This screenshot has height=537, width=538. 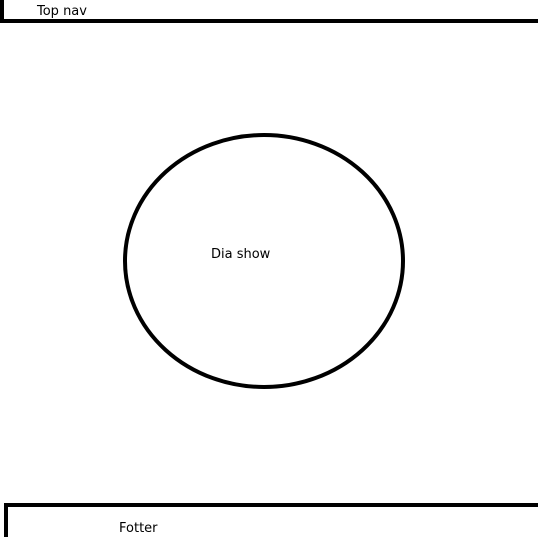 I want to click on footer-label: Fotter, so click(x=138, y=528).